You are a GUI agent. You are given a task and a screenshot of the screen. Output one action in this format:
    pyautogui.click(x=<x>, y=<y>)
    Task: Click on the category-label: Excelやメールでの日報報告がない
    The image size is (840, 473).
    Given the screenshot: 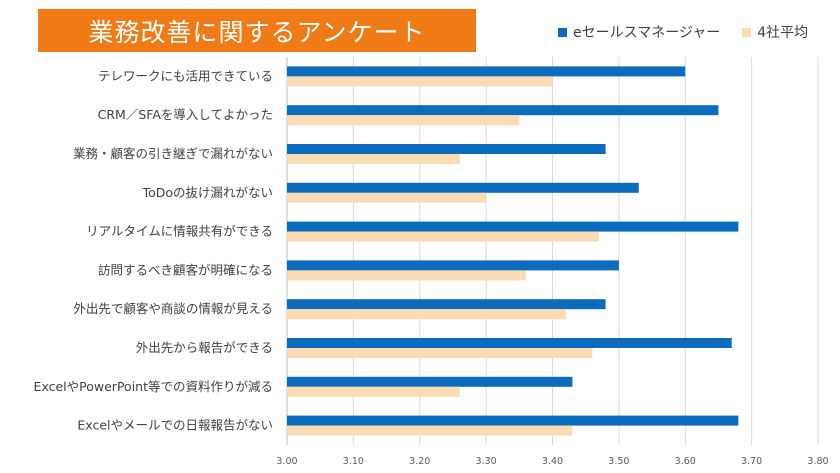 What is the action you would take?
    pyautogui.click(x=175, y=425)
    